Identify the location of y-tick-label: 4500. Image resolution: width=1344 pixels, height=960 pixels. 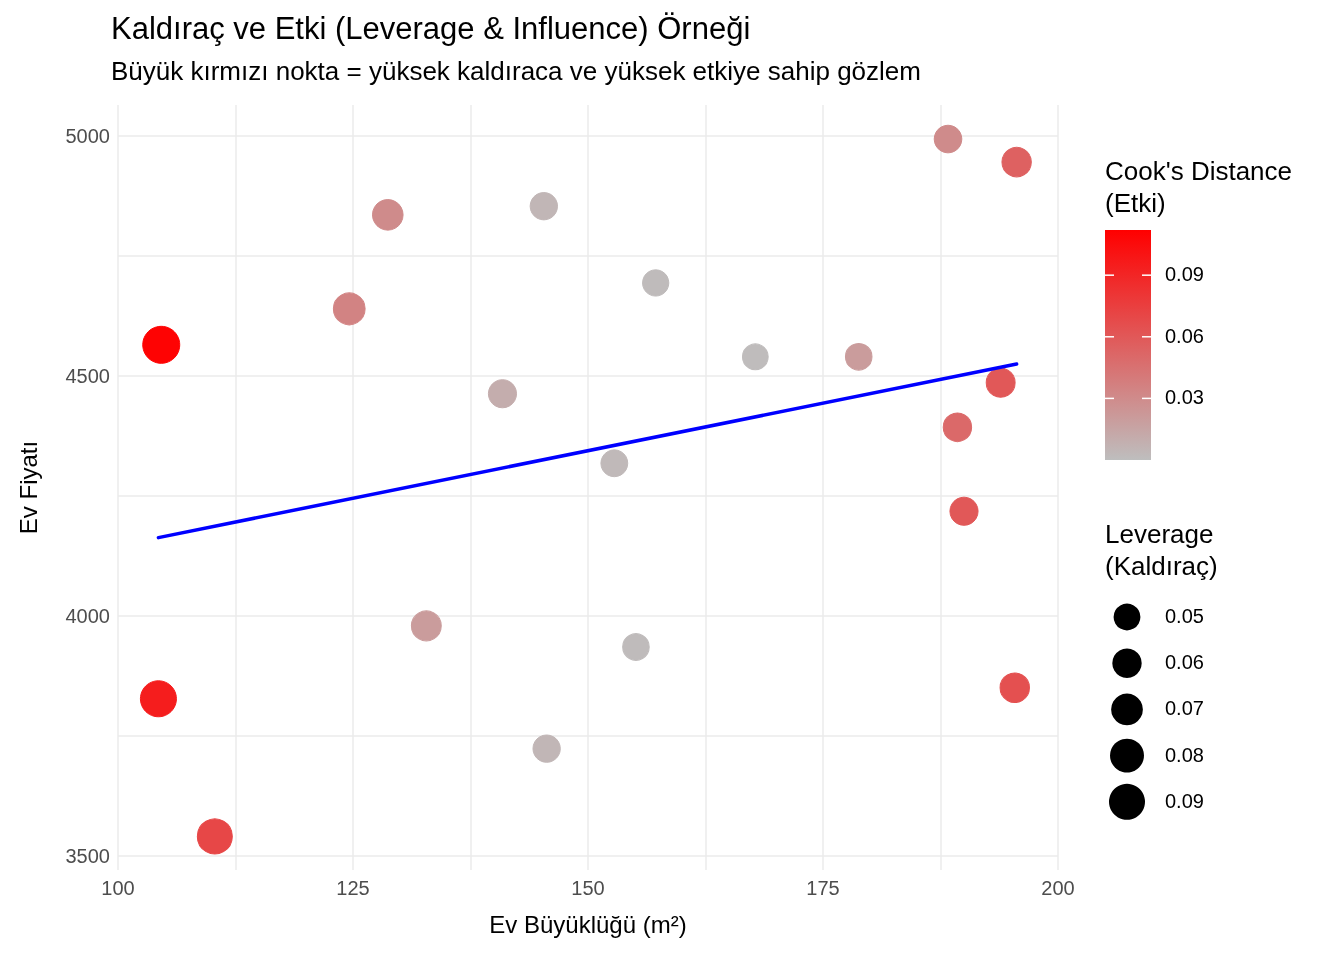
(87, 375).